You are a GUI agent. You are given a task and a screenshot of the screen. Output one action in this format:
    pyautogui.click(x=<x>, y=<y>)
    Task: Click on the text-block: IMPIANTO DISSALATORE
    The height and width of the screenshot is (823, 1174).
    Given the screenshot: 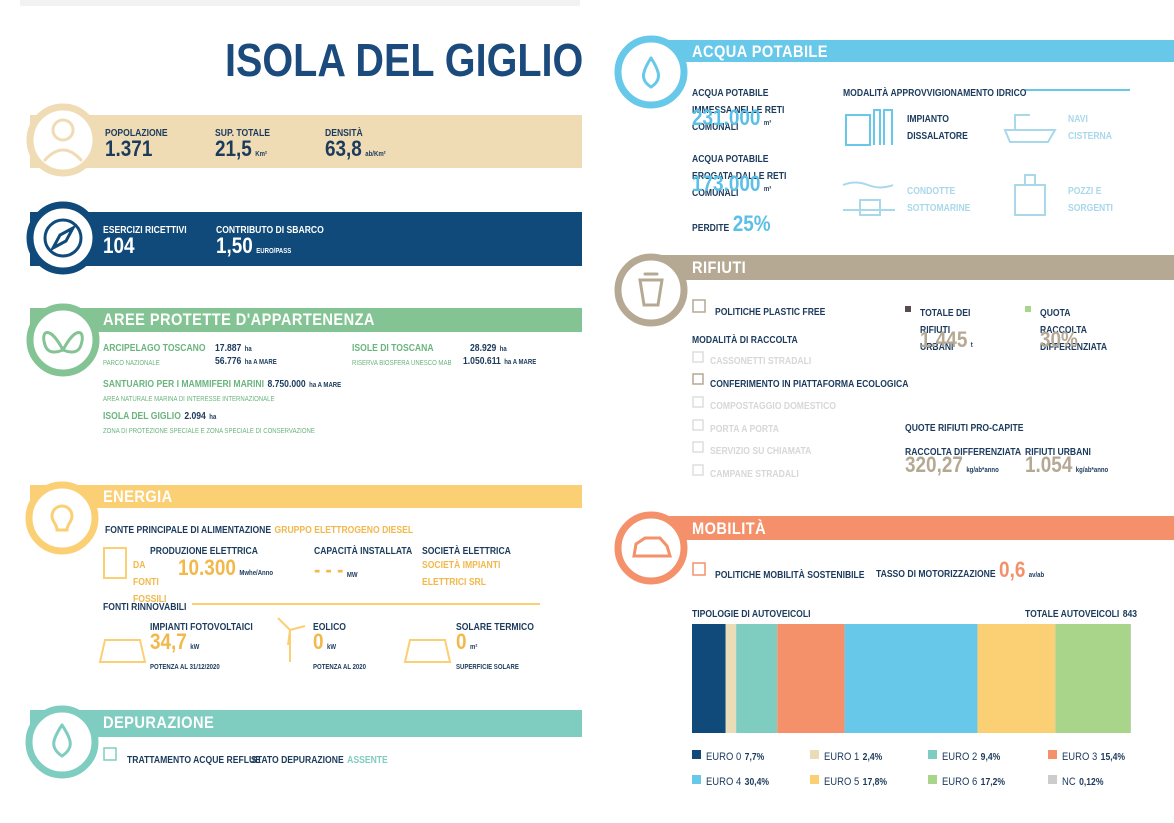 What is the action you would take?
    pyautogui.click(x=937, y=127)
    